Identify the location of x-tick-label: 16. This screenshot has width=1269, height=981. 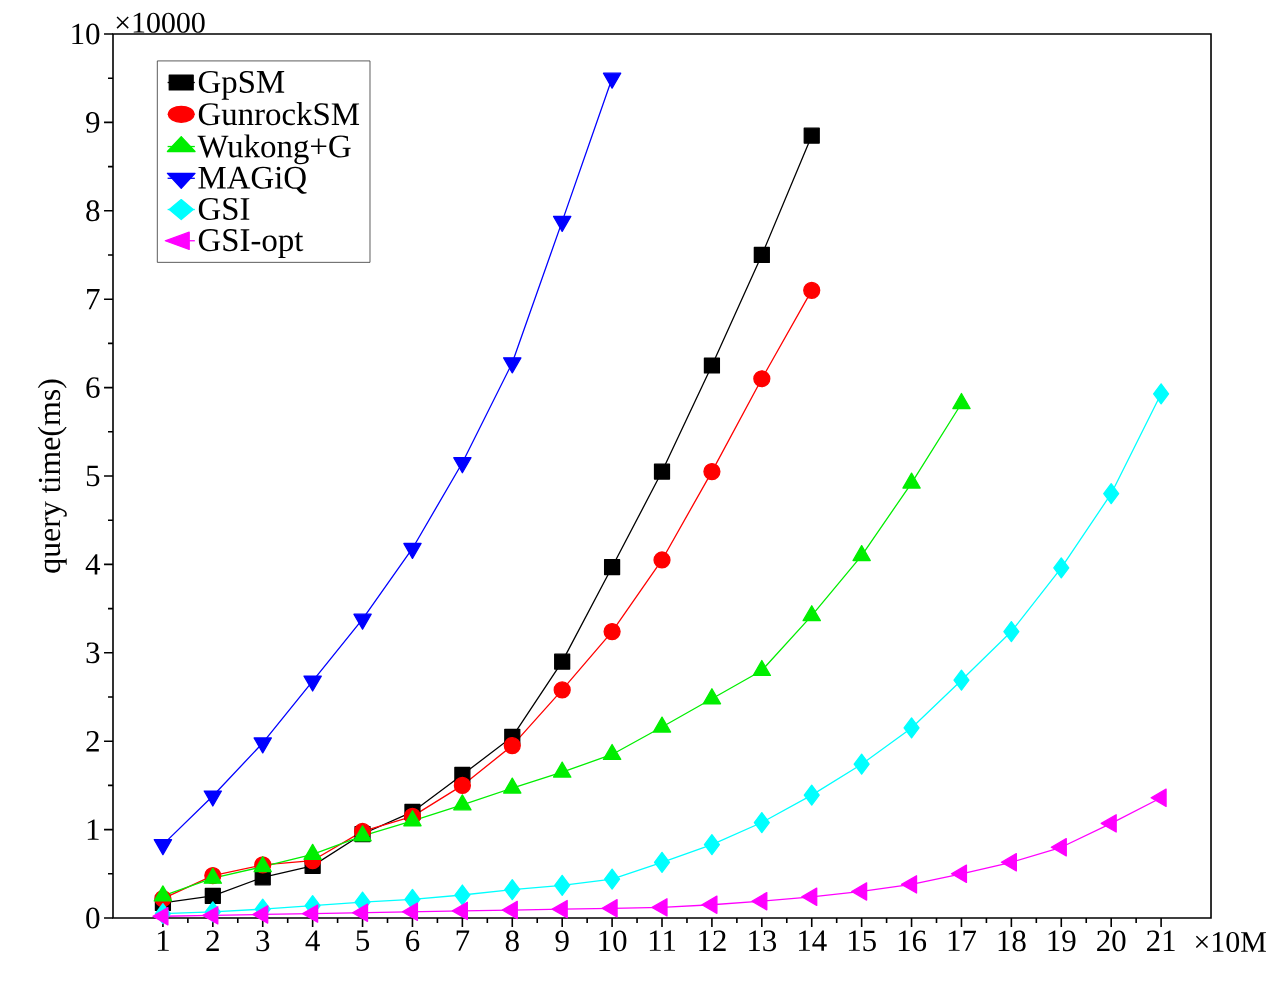
(912, 941).